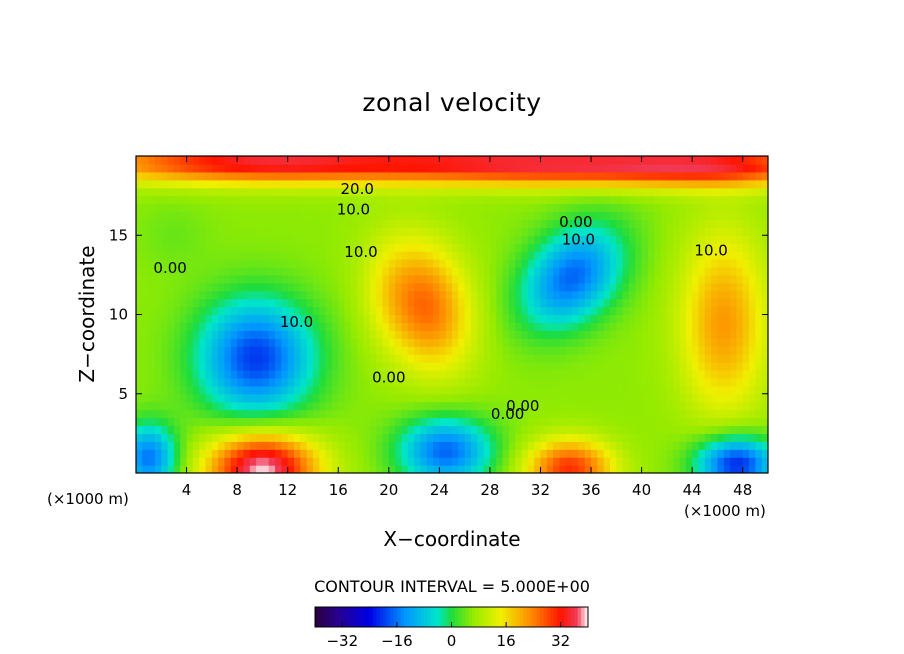 Image resolution: width=904 pixels, height=654 pixels. I want to click on colorbar-segment, so click(443, 617).